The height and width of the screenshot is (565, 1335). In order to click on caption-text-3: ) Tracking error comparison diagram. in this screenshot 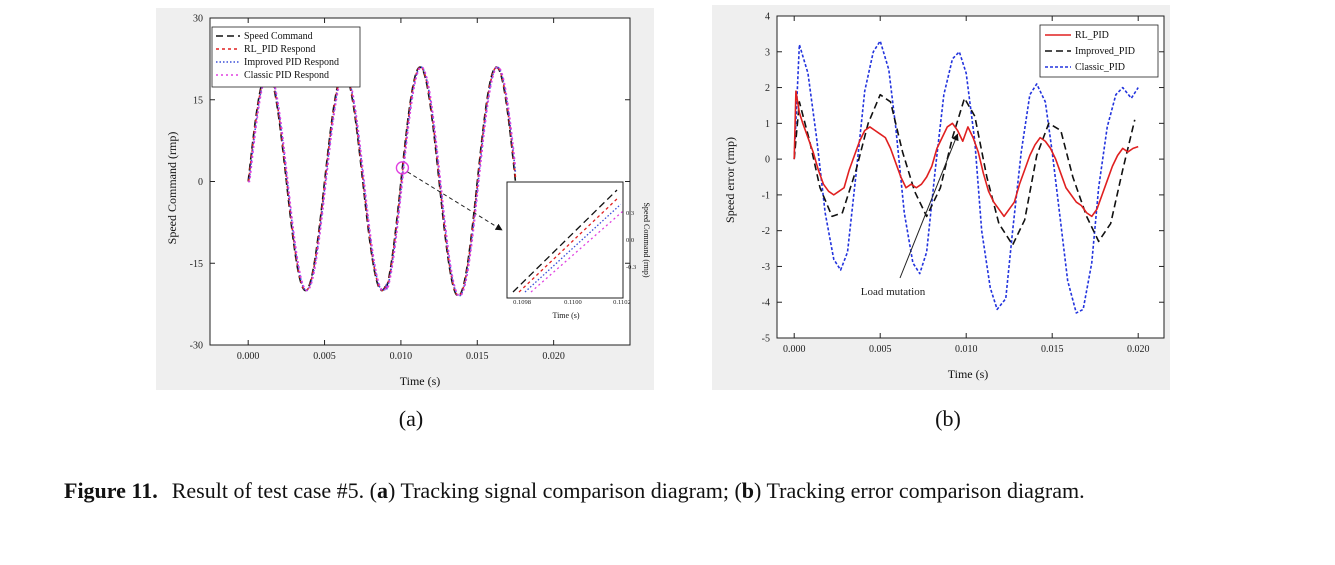, I will do `click(919, 490)`.